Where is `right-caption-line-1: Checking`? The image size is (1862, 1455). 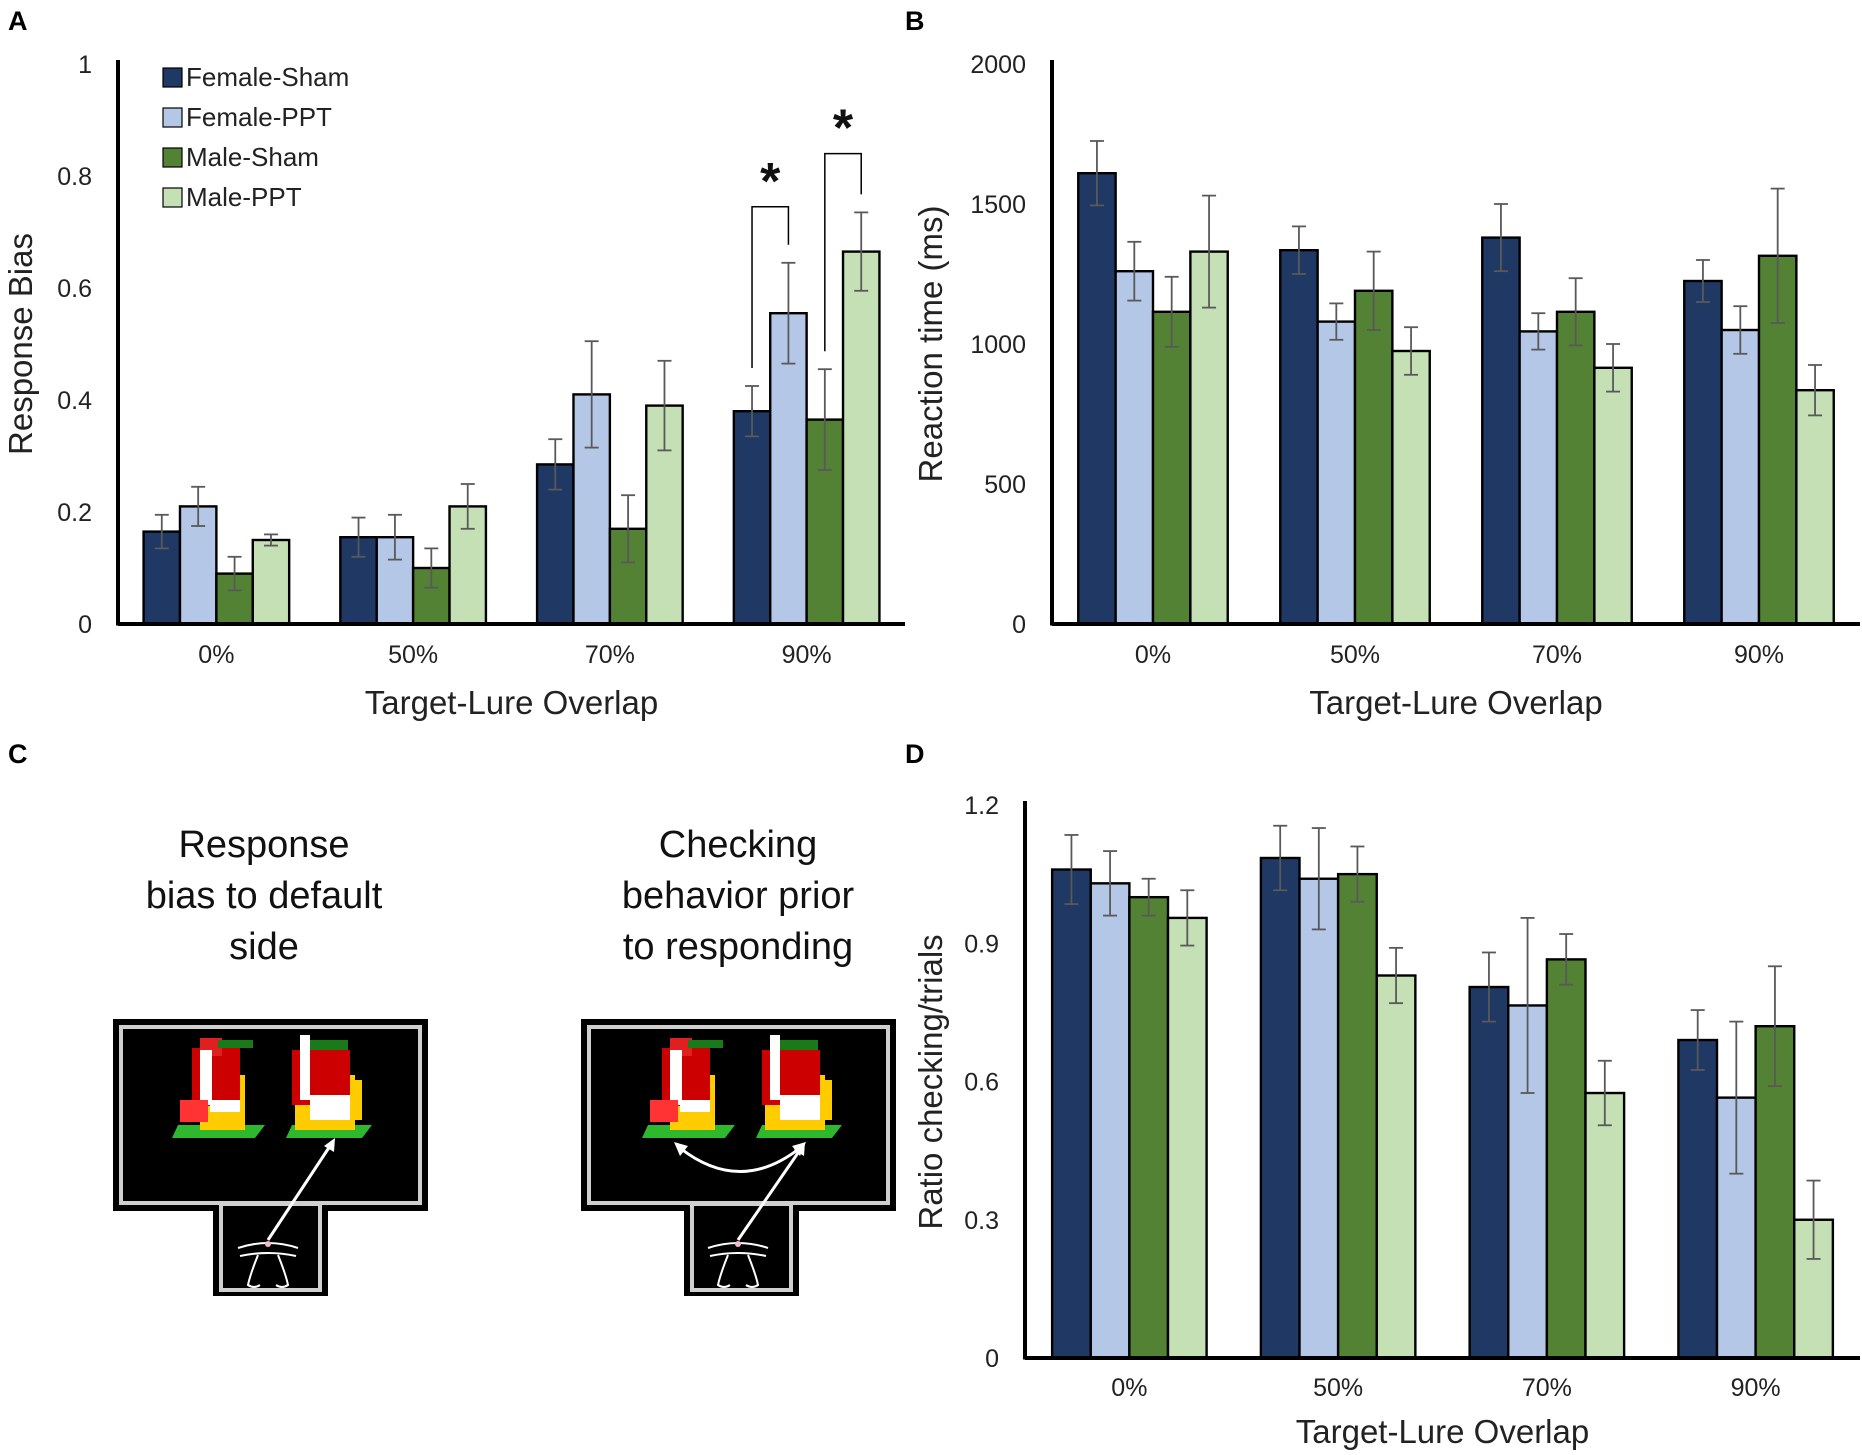
right-caption-line-1: Checking is located at coordinates (738, 845).